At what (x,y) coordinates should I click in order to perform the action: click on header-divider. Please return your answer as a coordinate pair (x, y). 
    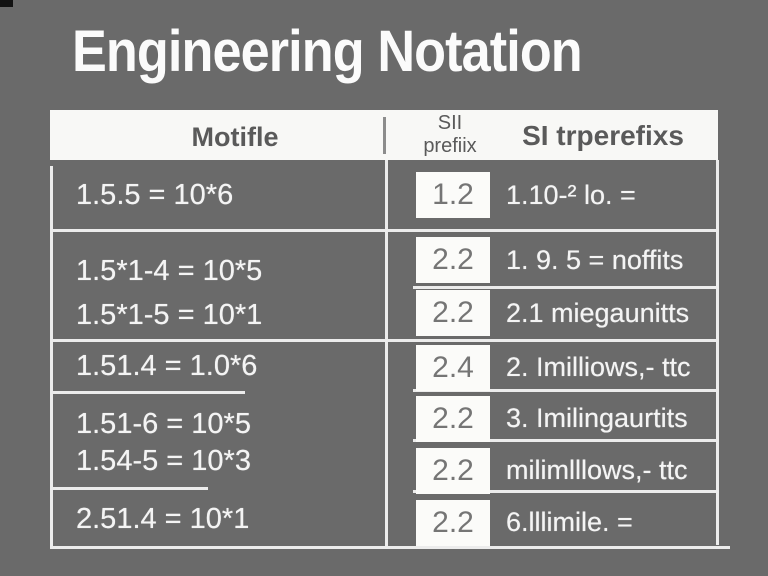
    Looking at the image, I should click on (384, 135).